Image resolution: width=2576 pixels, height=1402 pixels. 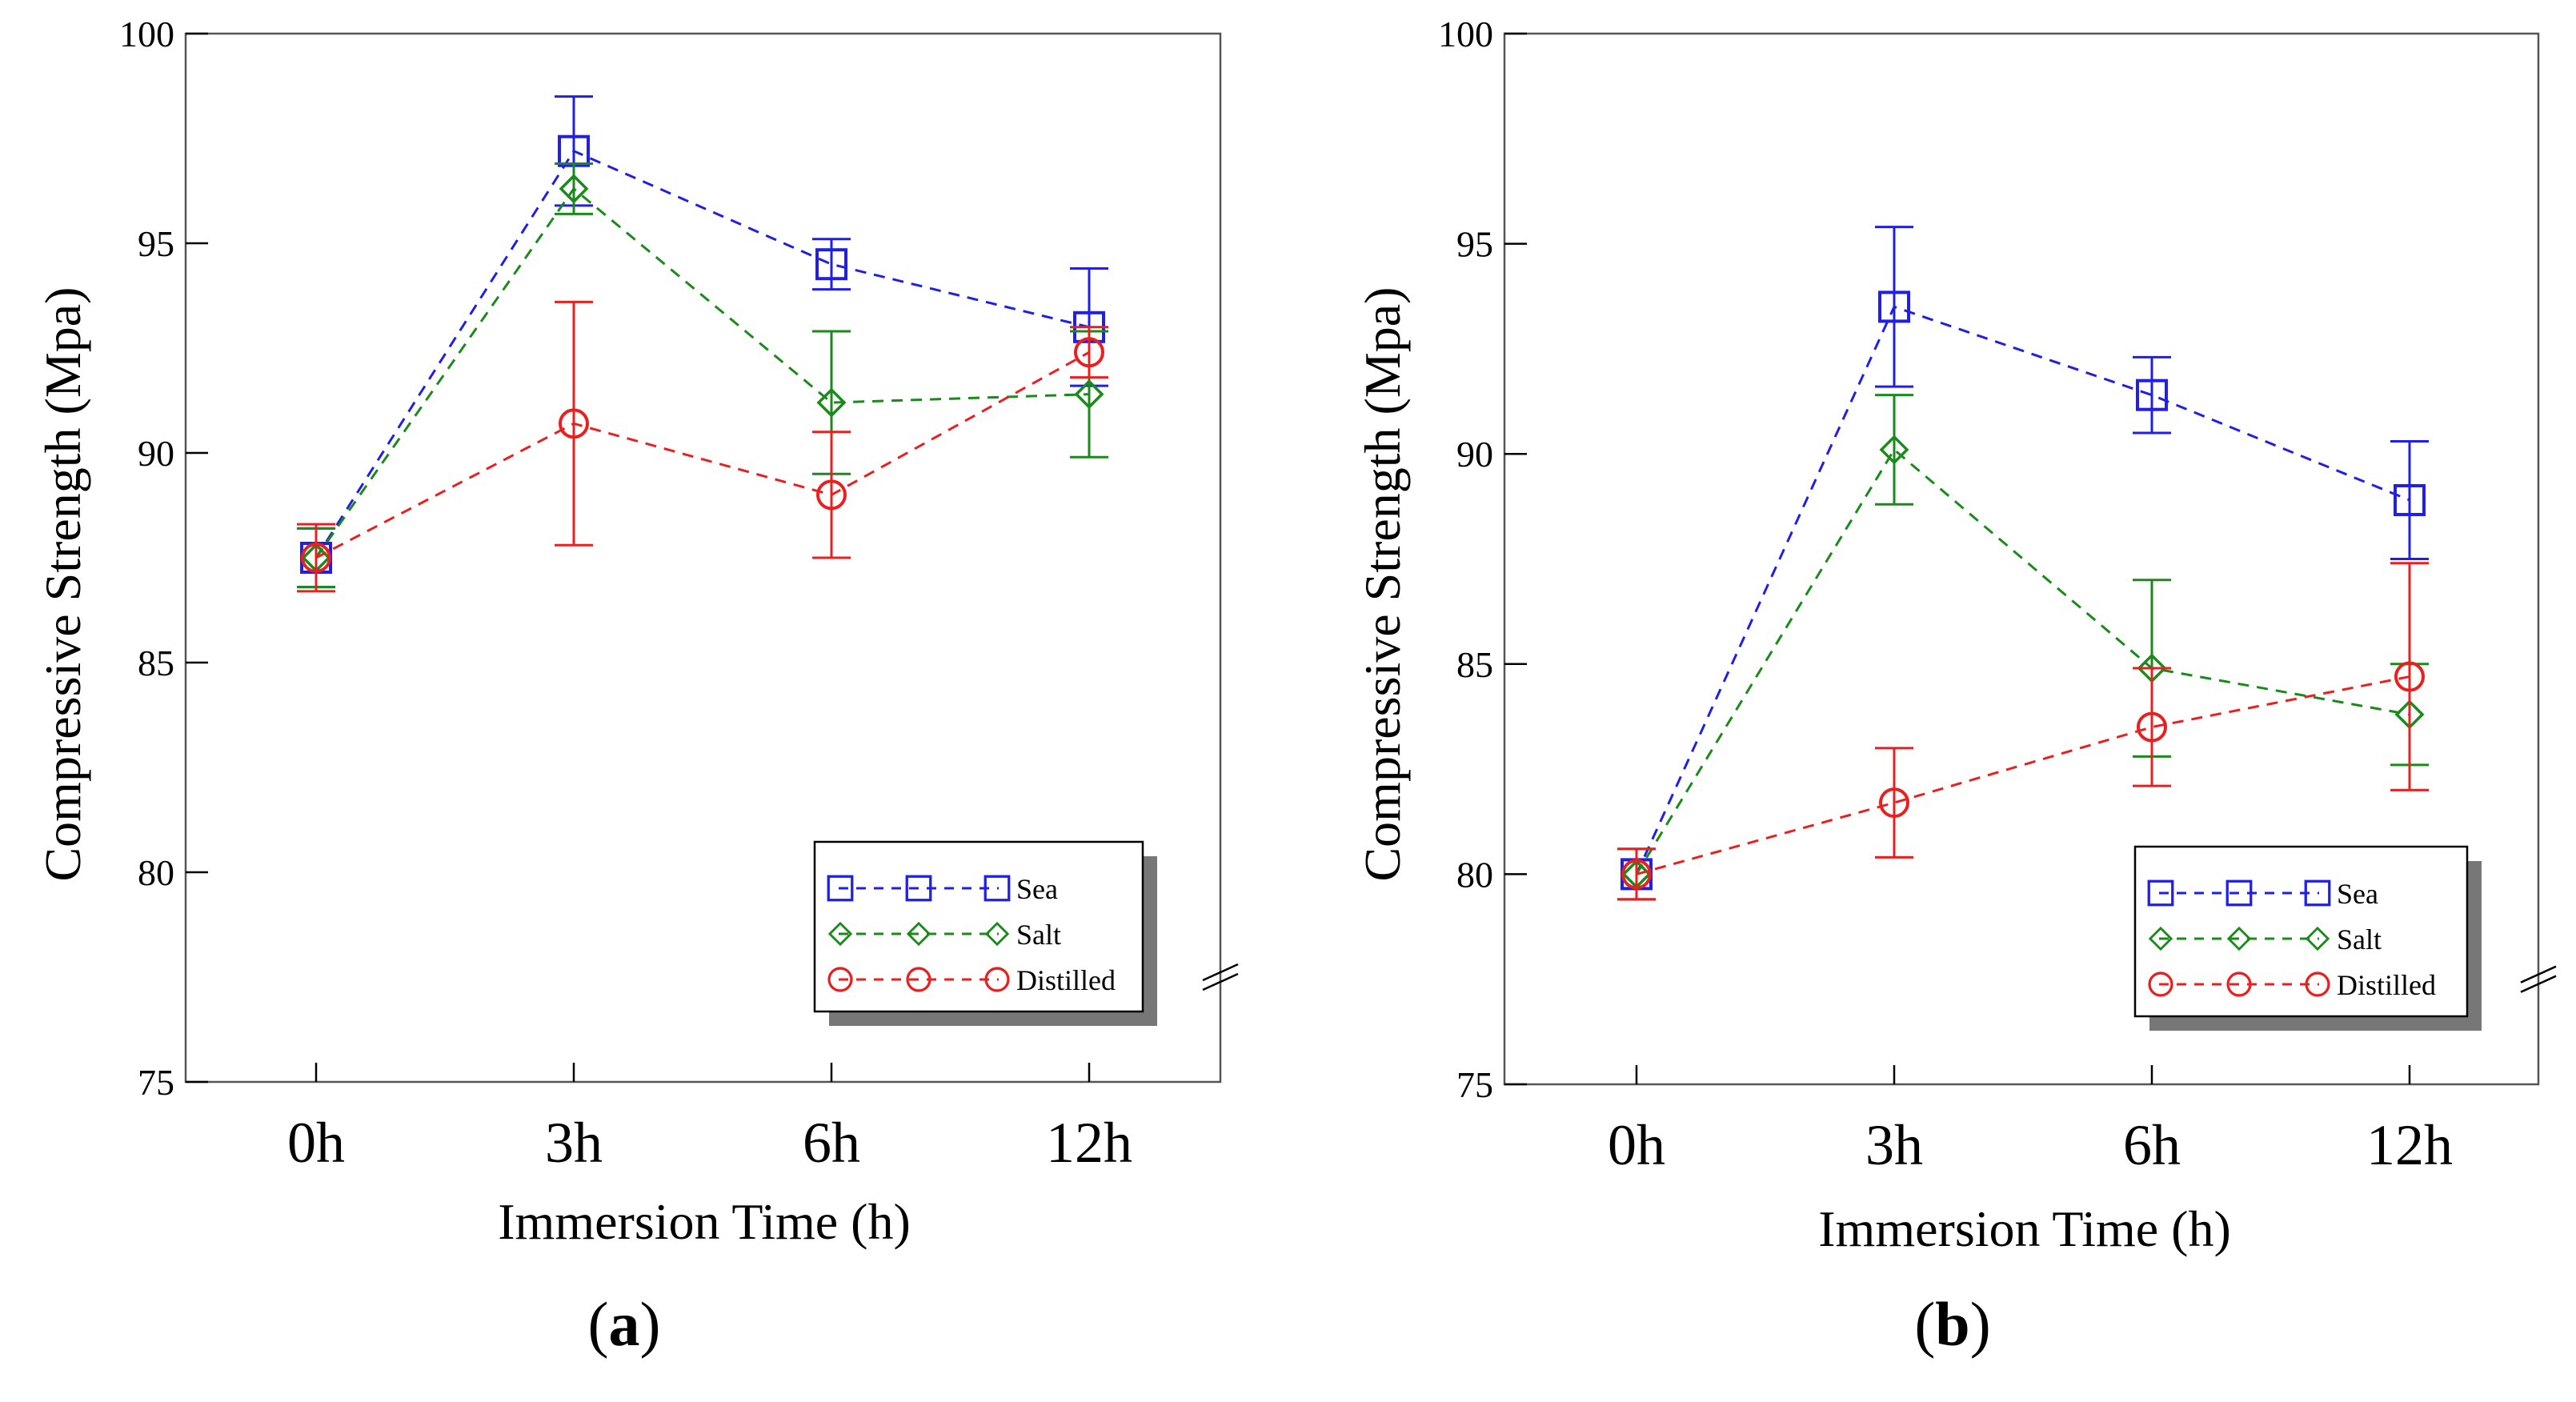 I want to click on legend-box-b, so click(x=2301, y=931).